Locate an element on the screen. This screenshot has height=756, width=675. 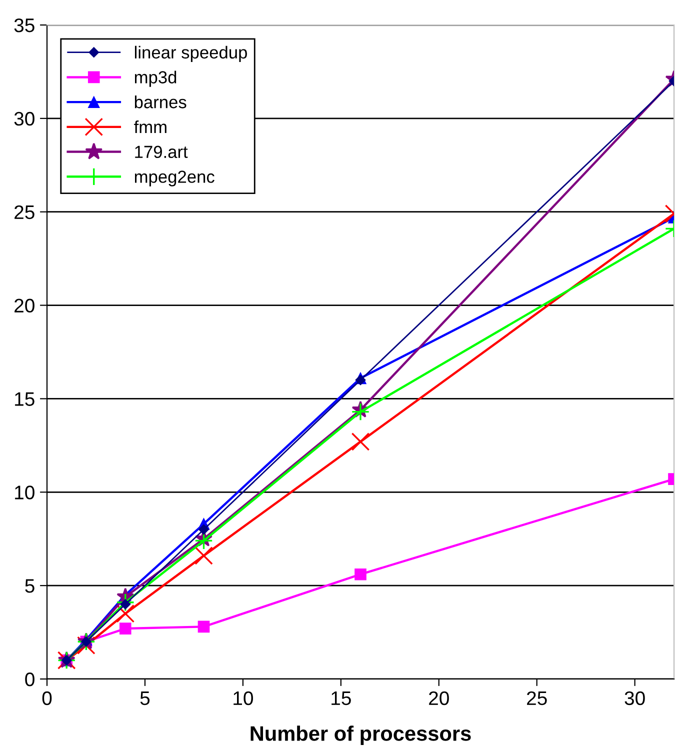
legend-label: 179.art is located at coordinates (161, 152).